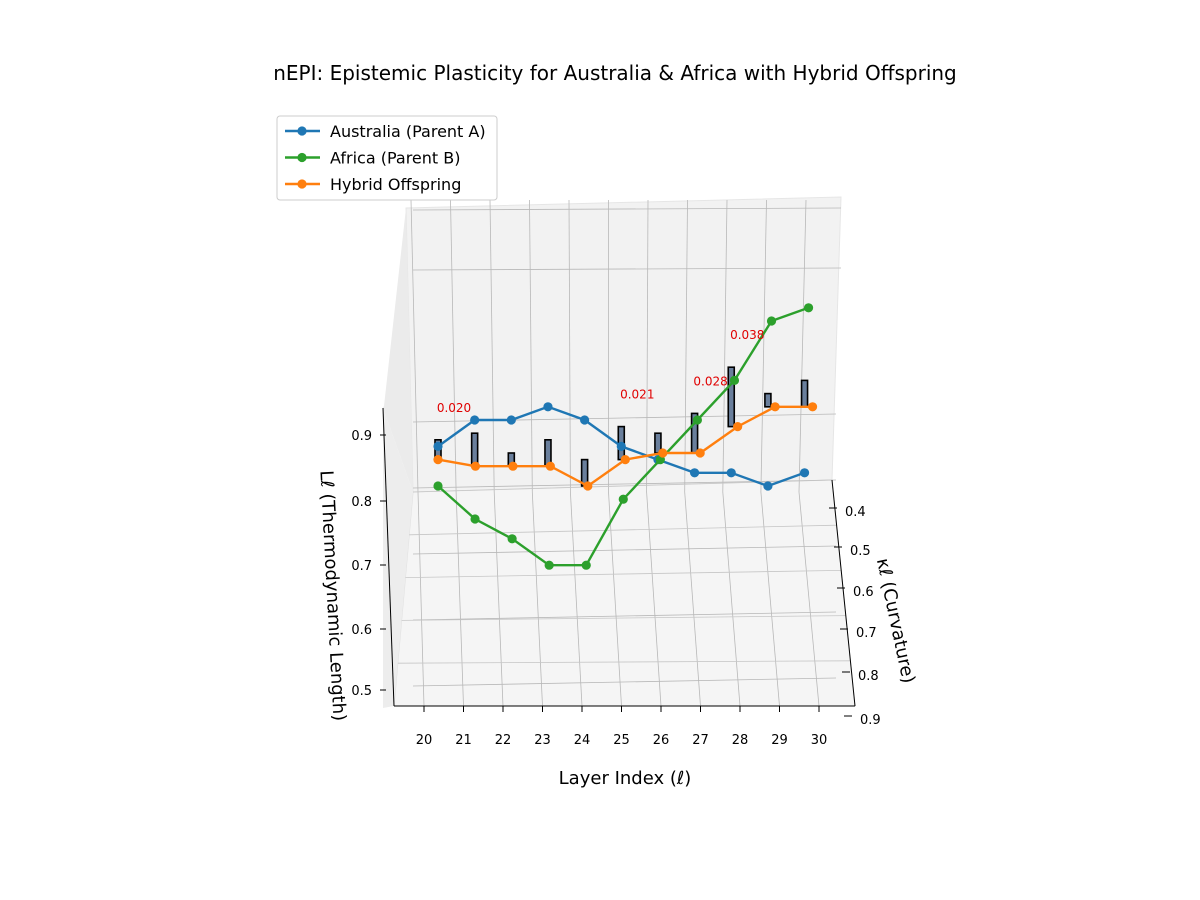 Image resolution: width=1200 pixels, height=900 pixels. I want to click on floor-pane, so click(624, 593).